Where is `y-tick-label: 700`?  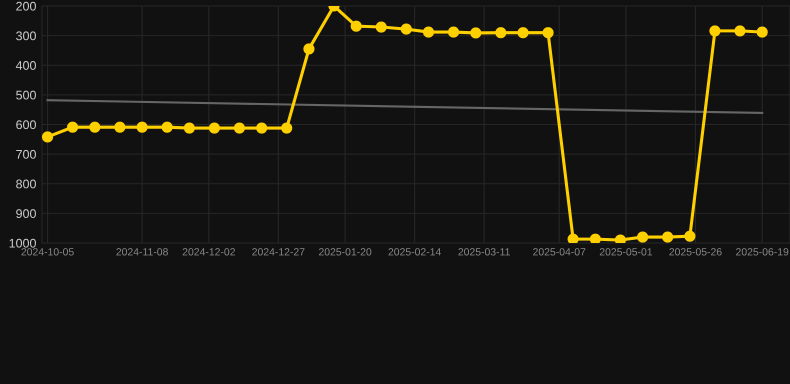
y-tick-label: 700 is located at coordinates (26, 154).